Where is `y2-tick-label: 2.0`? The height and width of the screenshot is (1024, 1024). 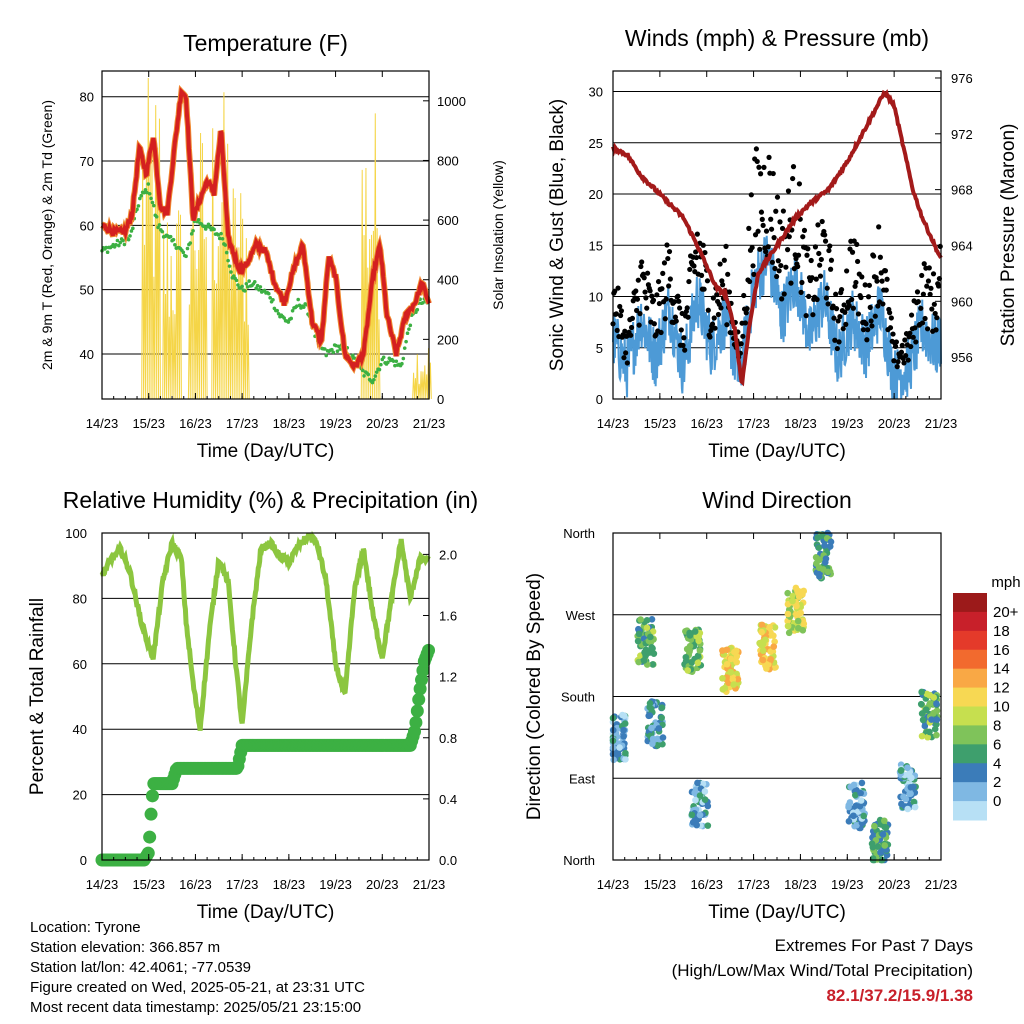
y2-tick-label: 2.0 is located at coordinates (448, 554).